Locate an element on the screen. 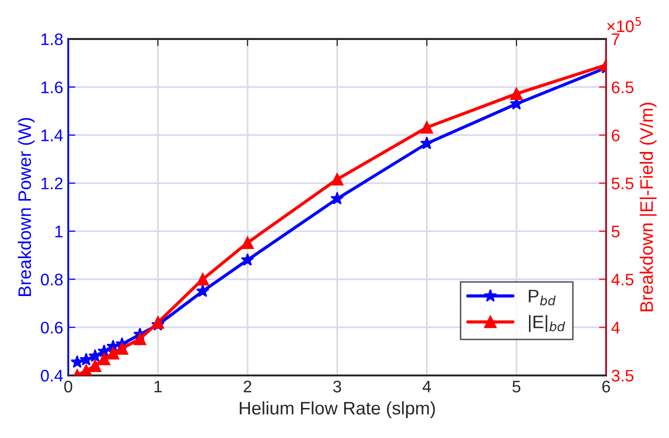  x-tick-label: 3 is located at coordinates (337, 386).